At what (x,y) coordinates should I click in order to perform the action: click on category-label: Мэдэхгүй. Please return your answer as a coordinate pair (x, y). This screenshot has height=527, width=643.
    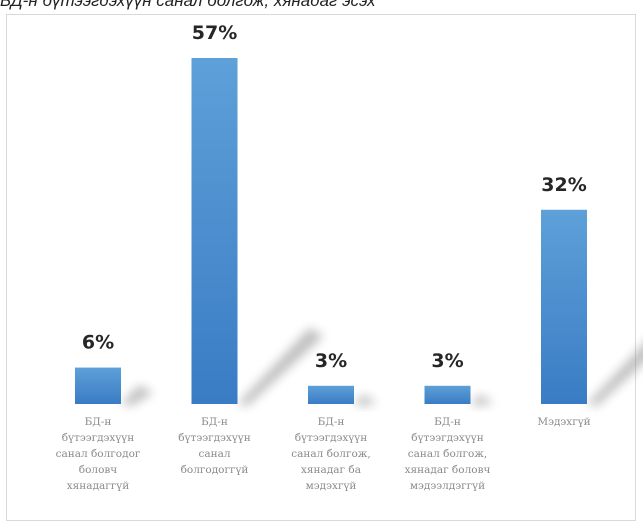
    Looking at the image, I should click on (563, 422).